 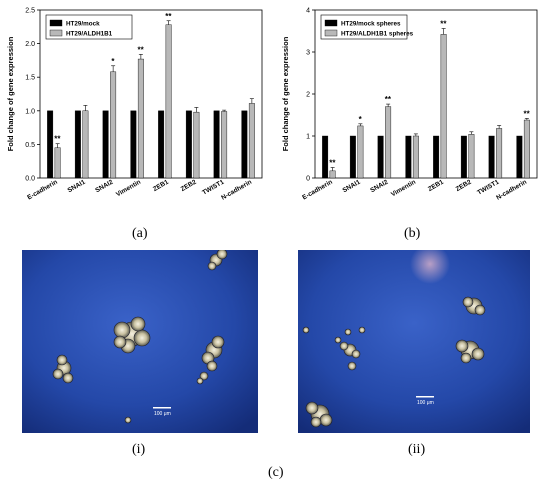 I want to click on y-tick-label: 1, so click(x=308, y=137).